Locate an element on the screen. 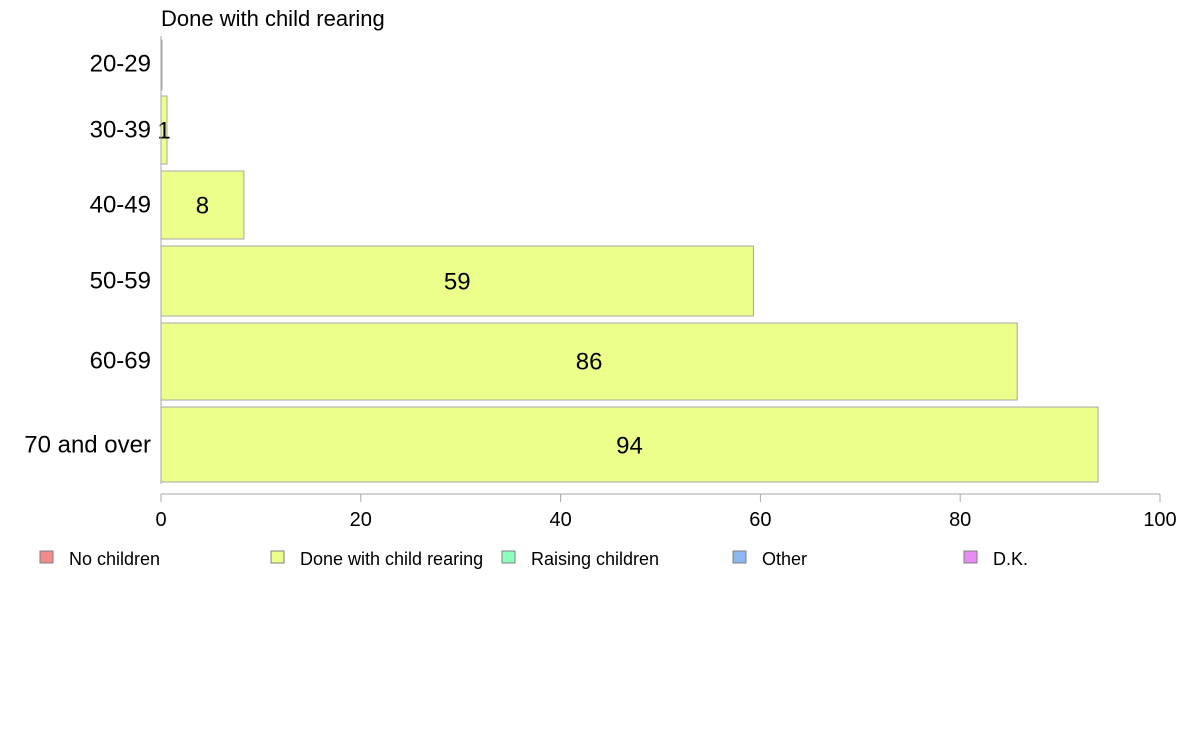 The height and width of the screenshot is (736, 1188). legend-label: D.K. is located at coordinates (1010, 559).